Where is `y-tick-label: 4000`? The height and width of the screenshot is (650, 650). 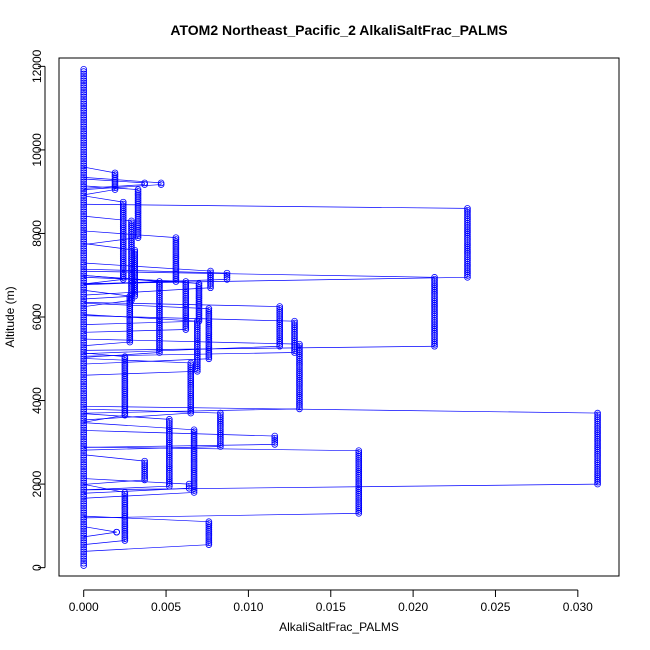 y-tick-label: 4000 is located at coordinates (37, 400).